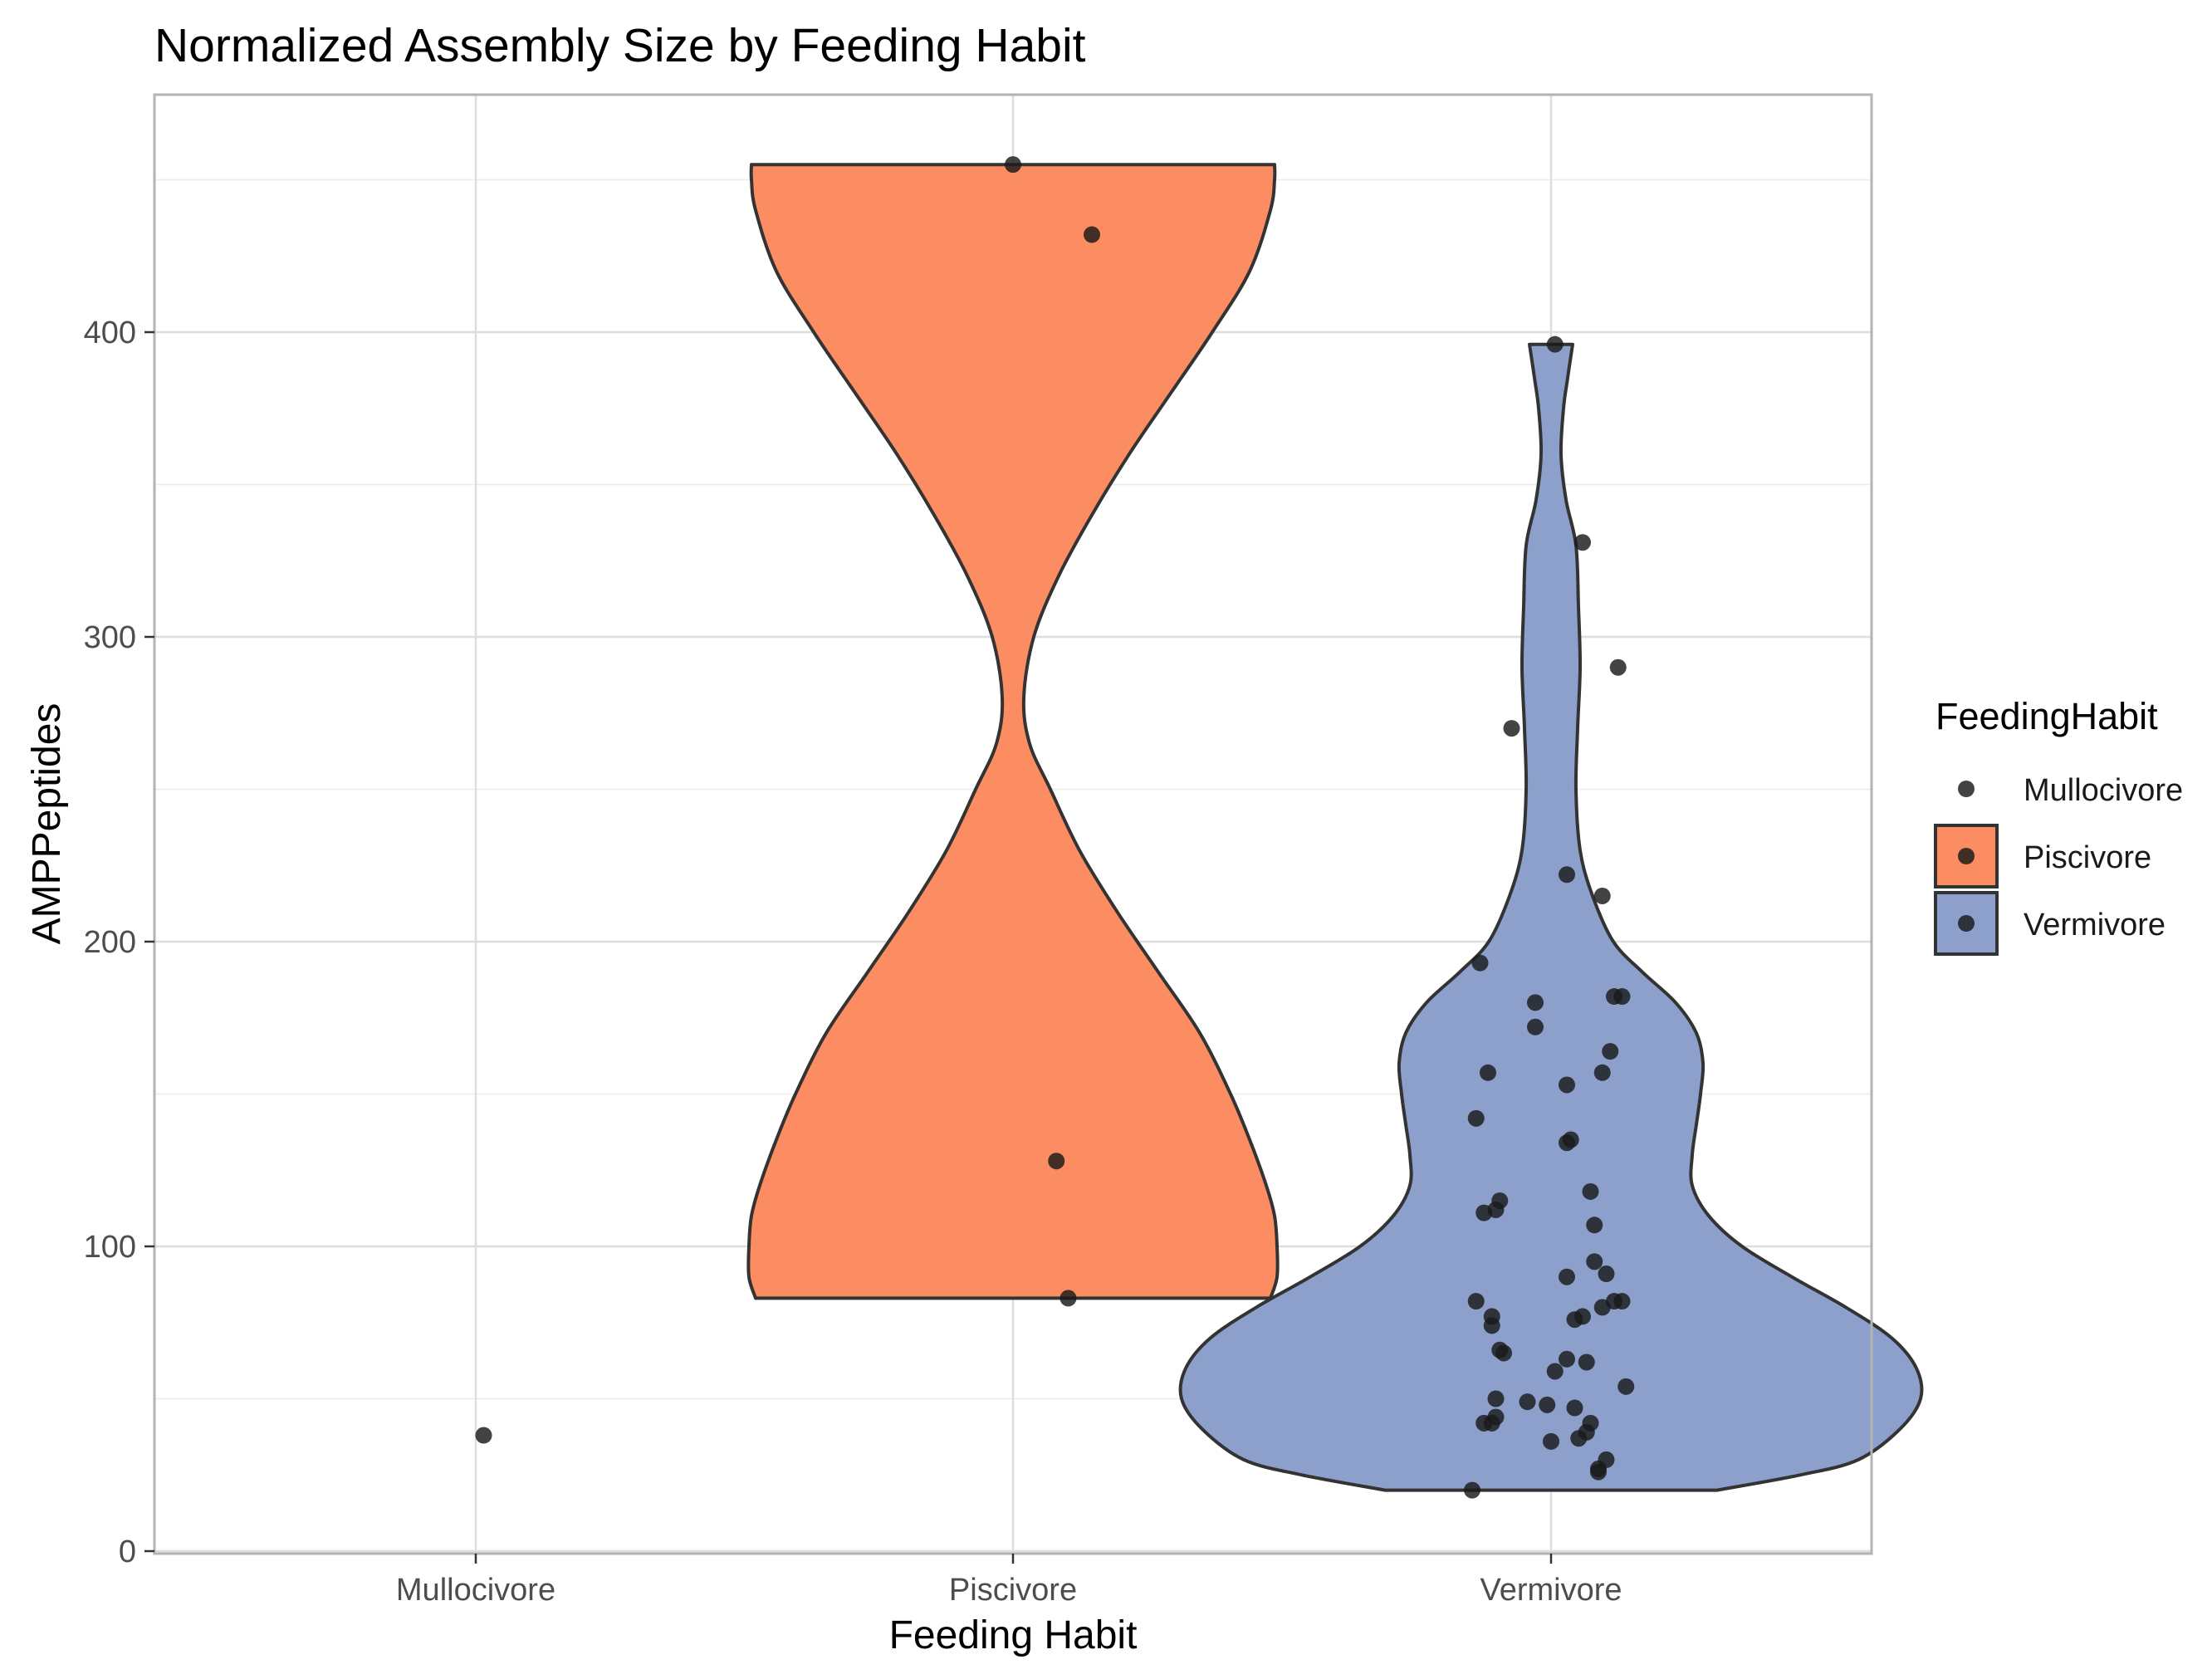 The image size is (2212, 1679). What do you see at coordinates (2095, 925) in the screenshot?
I see `legend-label-vermivore: Vermivore` at bounding box center [2095, 925].